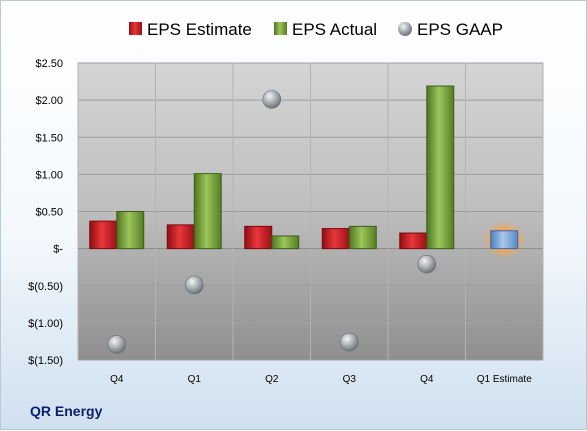  Describe the element at coordinates (405, 29) in the screenshot. I see `legend-swatch-eps-gaap` at that location.